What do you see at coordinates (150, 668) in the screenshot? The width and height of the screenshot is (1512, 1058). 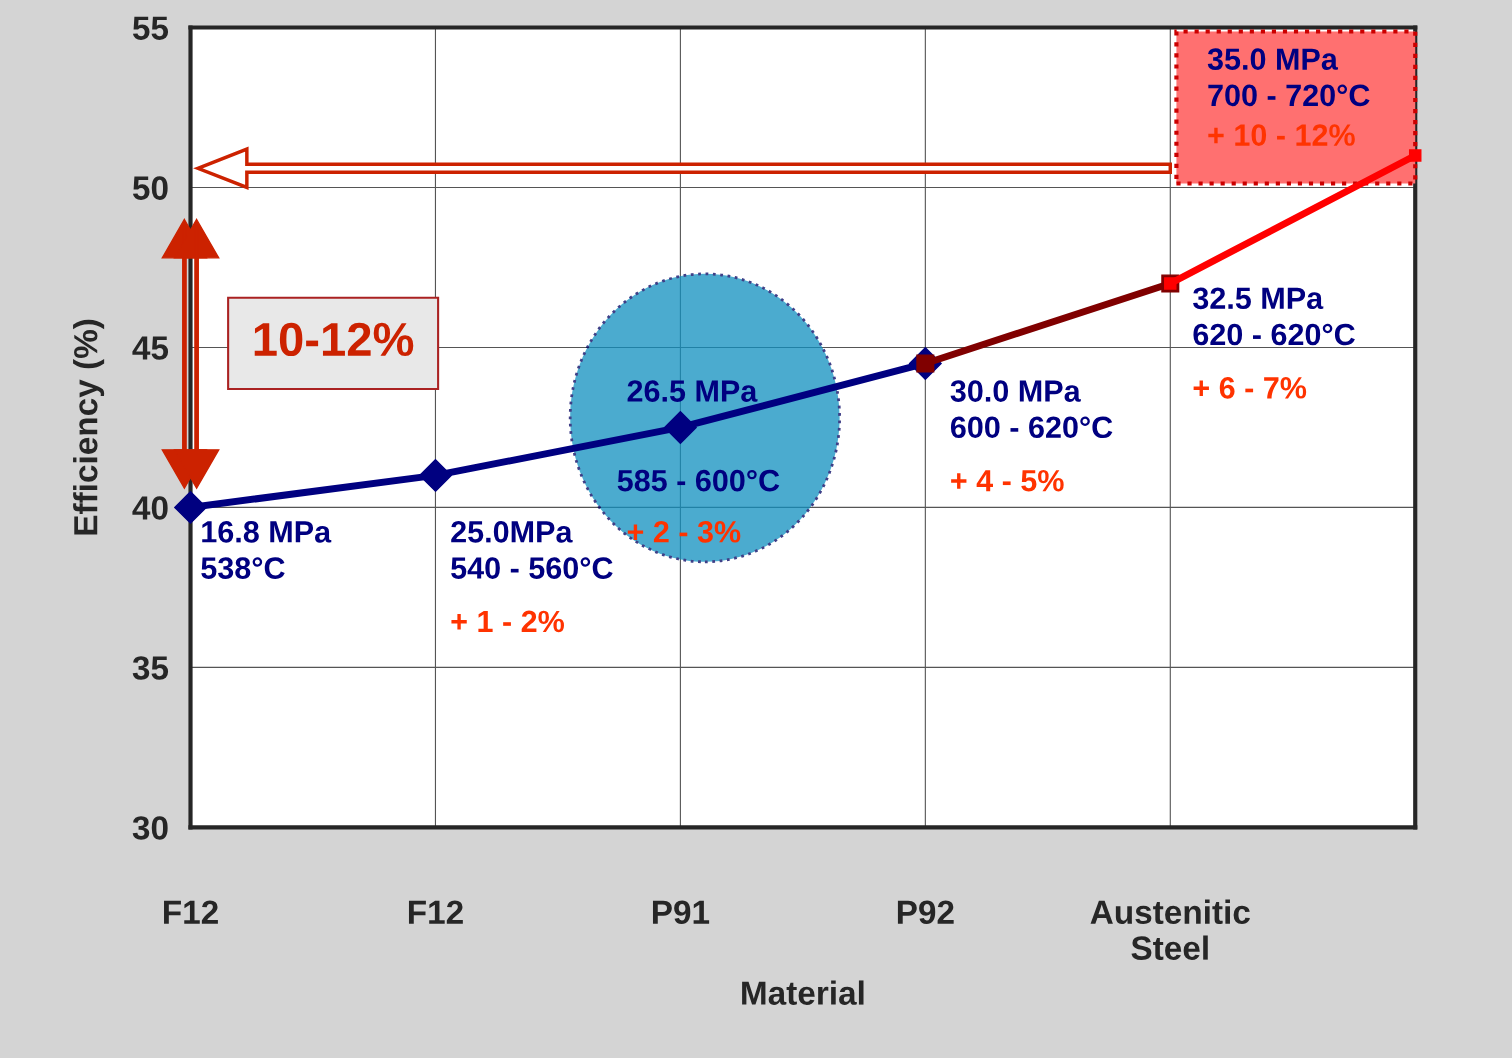 I see `y-tick-label: 35` at bounding box center [150, 668].